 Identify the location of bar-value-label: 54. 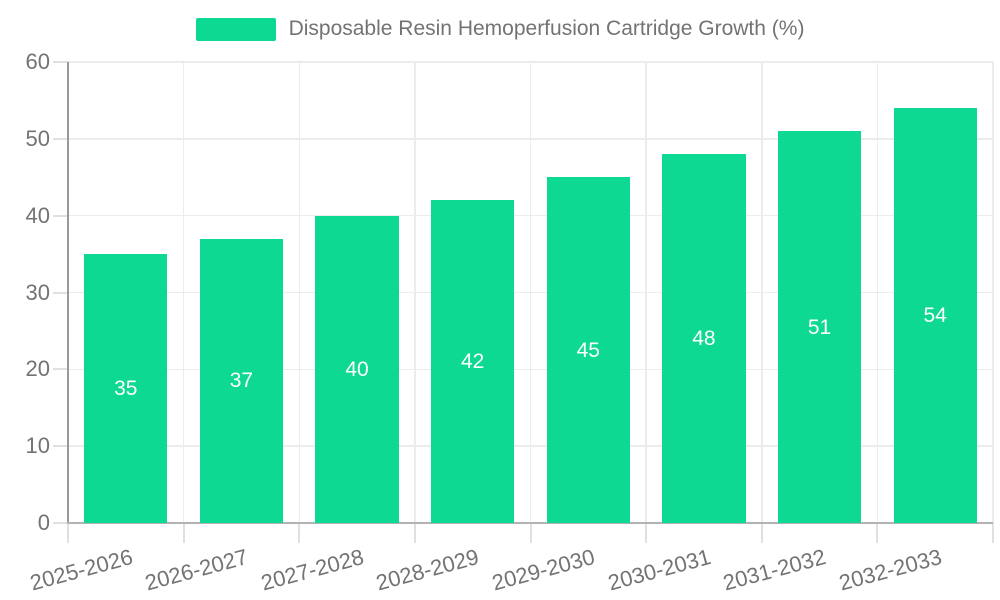
(935, 316).